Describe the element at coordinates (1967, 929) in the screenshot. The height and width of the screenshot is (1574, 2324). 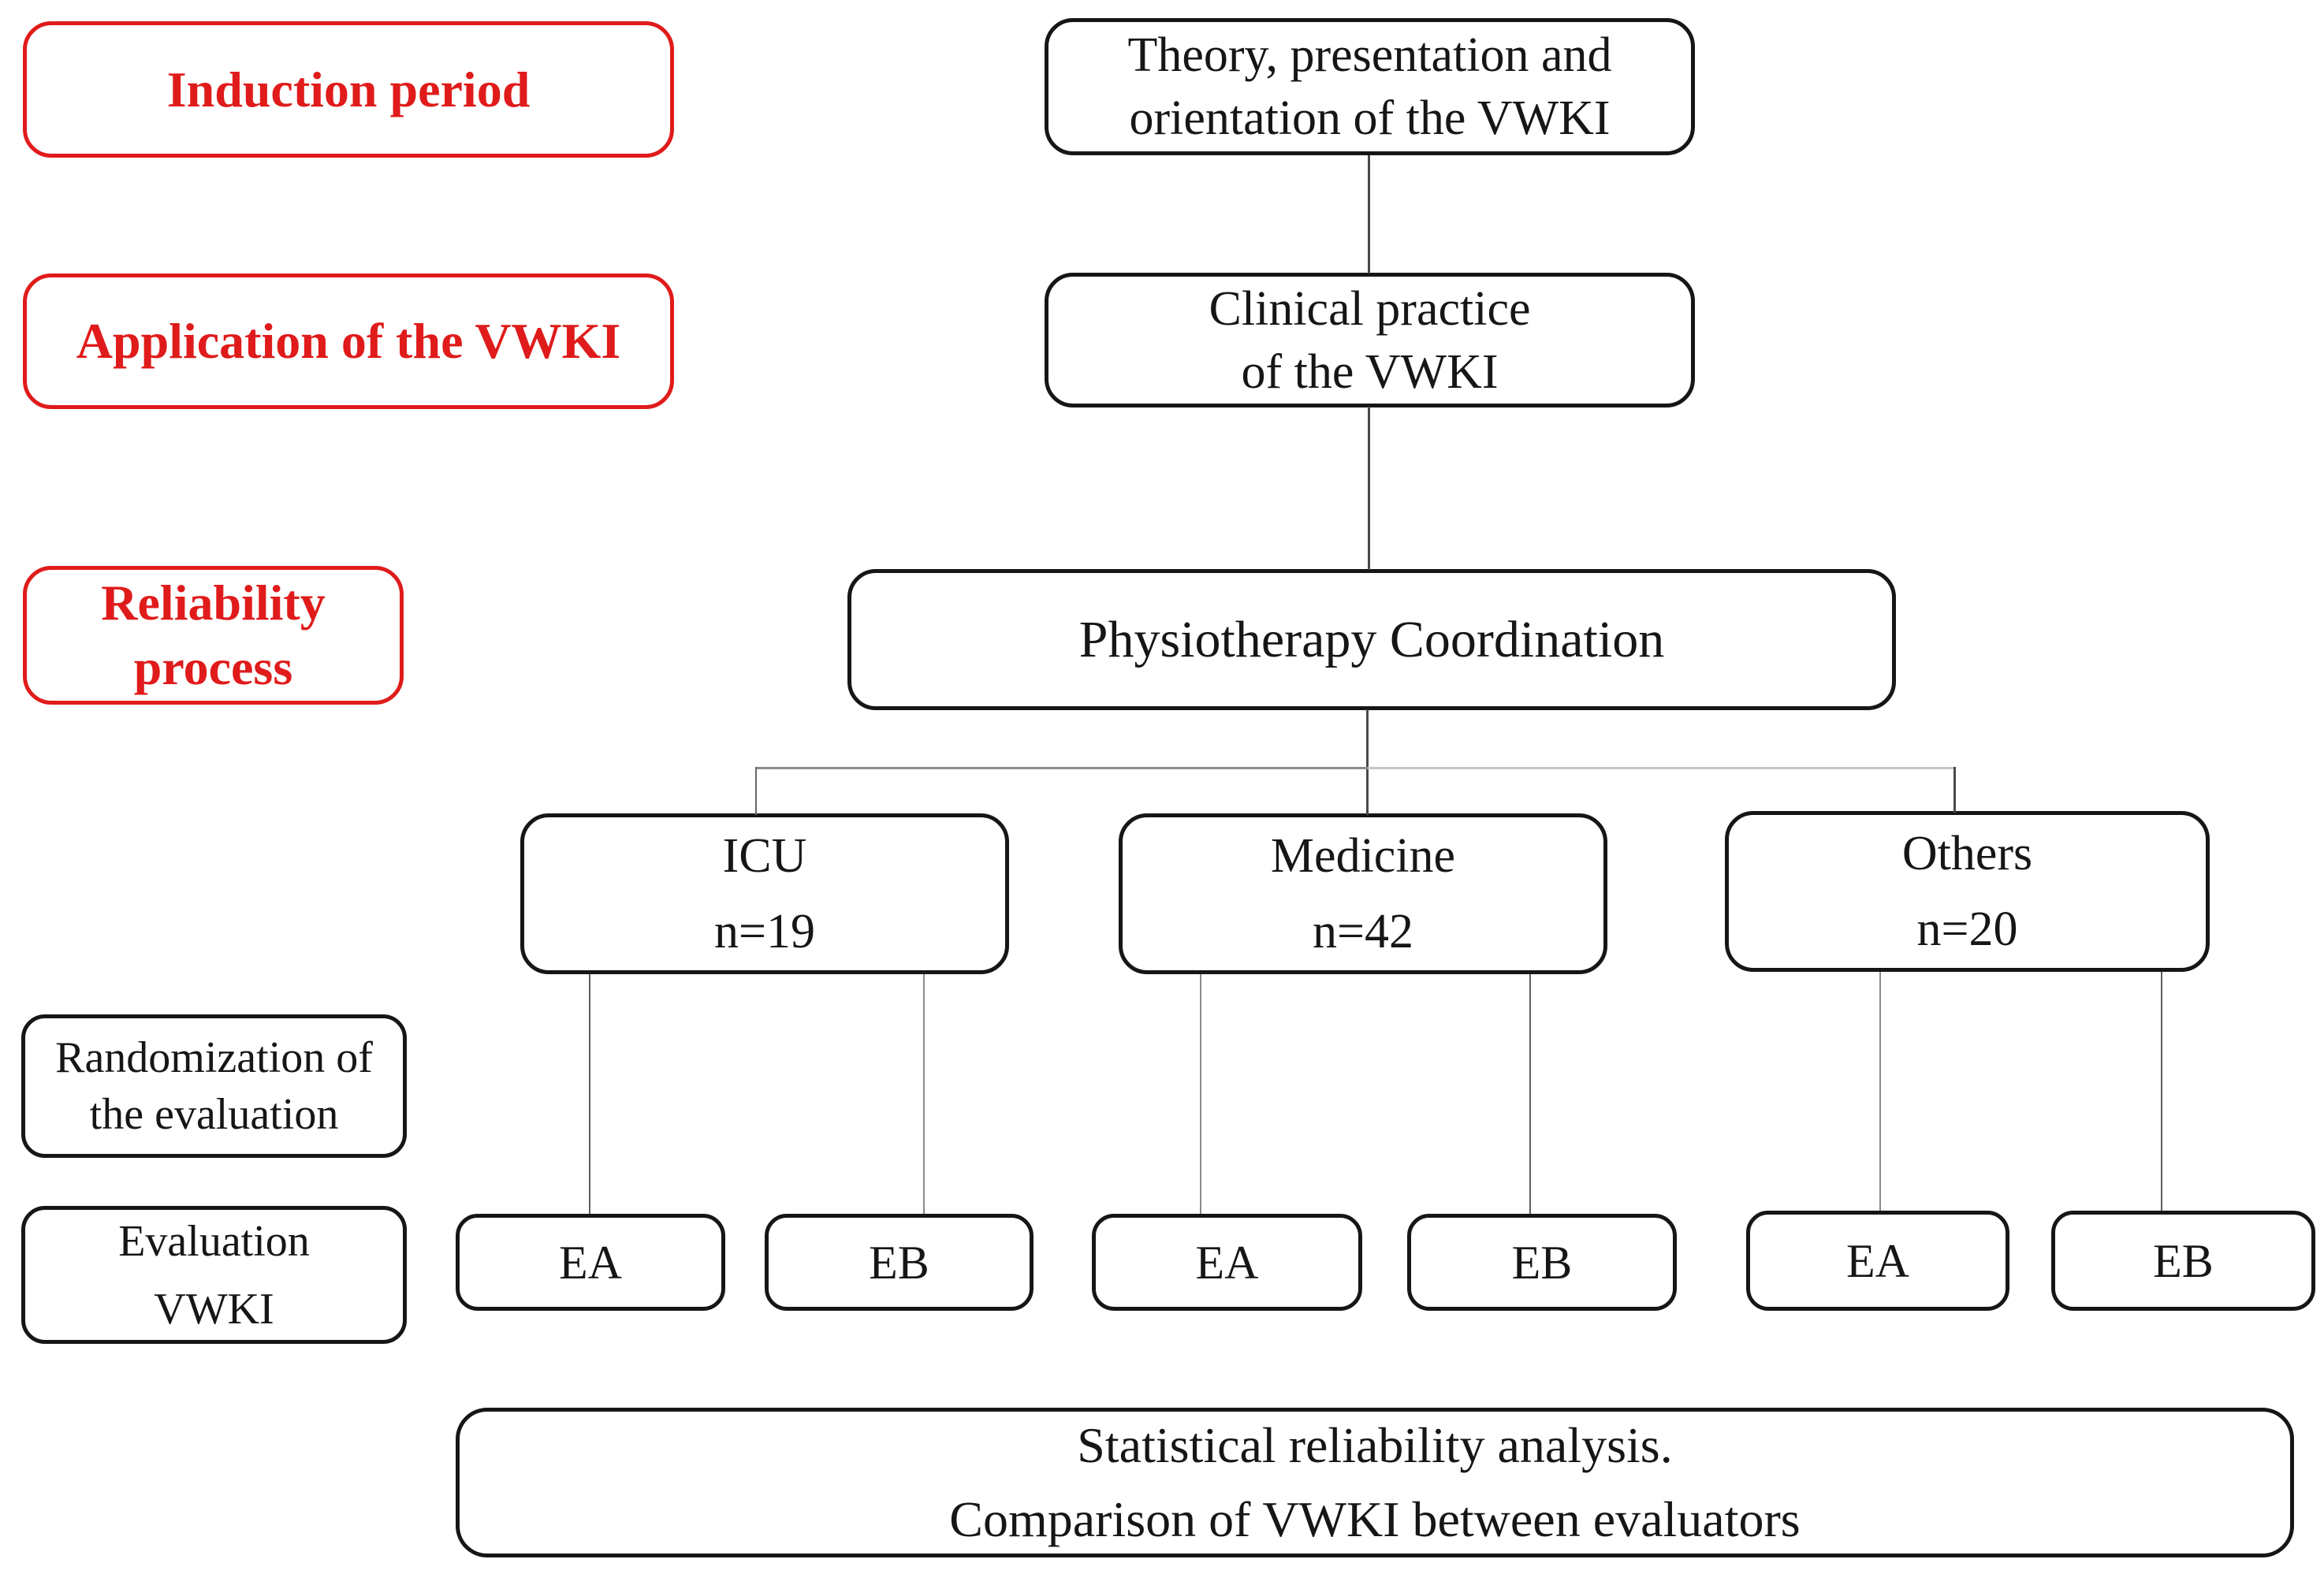
I see `branch-others-n: n=20` at that location.